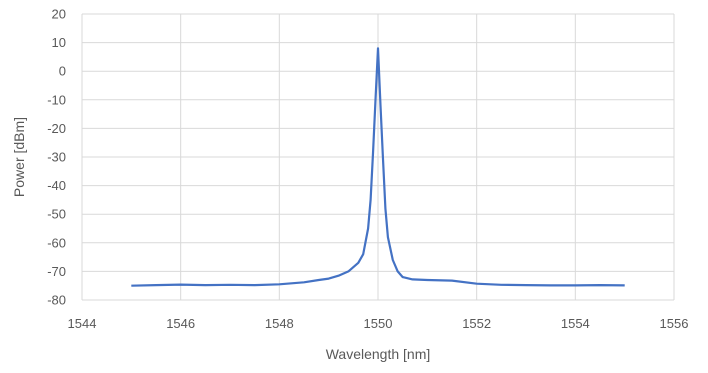  What do you see at coordinates (476, 323) in the screenshot?
I see `x-tick-label: 1552` at bounding box center [476, 323].